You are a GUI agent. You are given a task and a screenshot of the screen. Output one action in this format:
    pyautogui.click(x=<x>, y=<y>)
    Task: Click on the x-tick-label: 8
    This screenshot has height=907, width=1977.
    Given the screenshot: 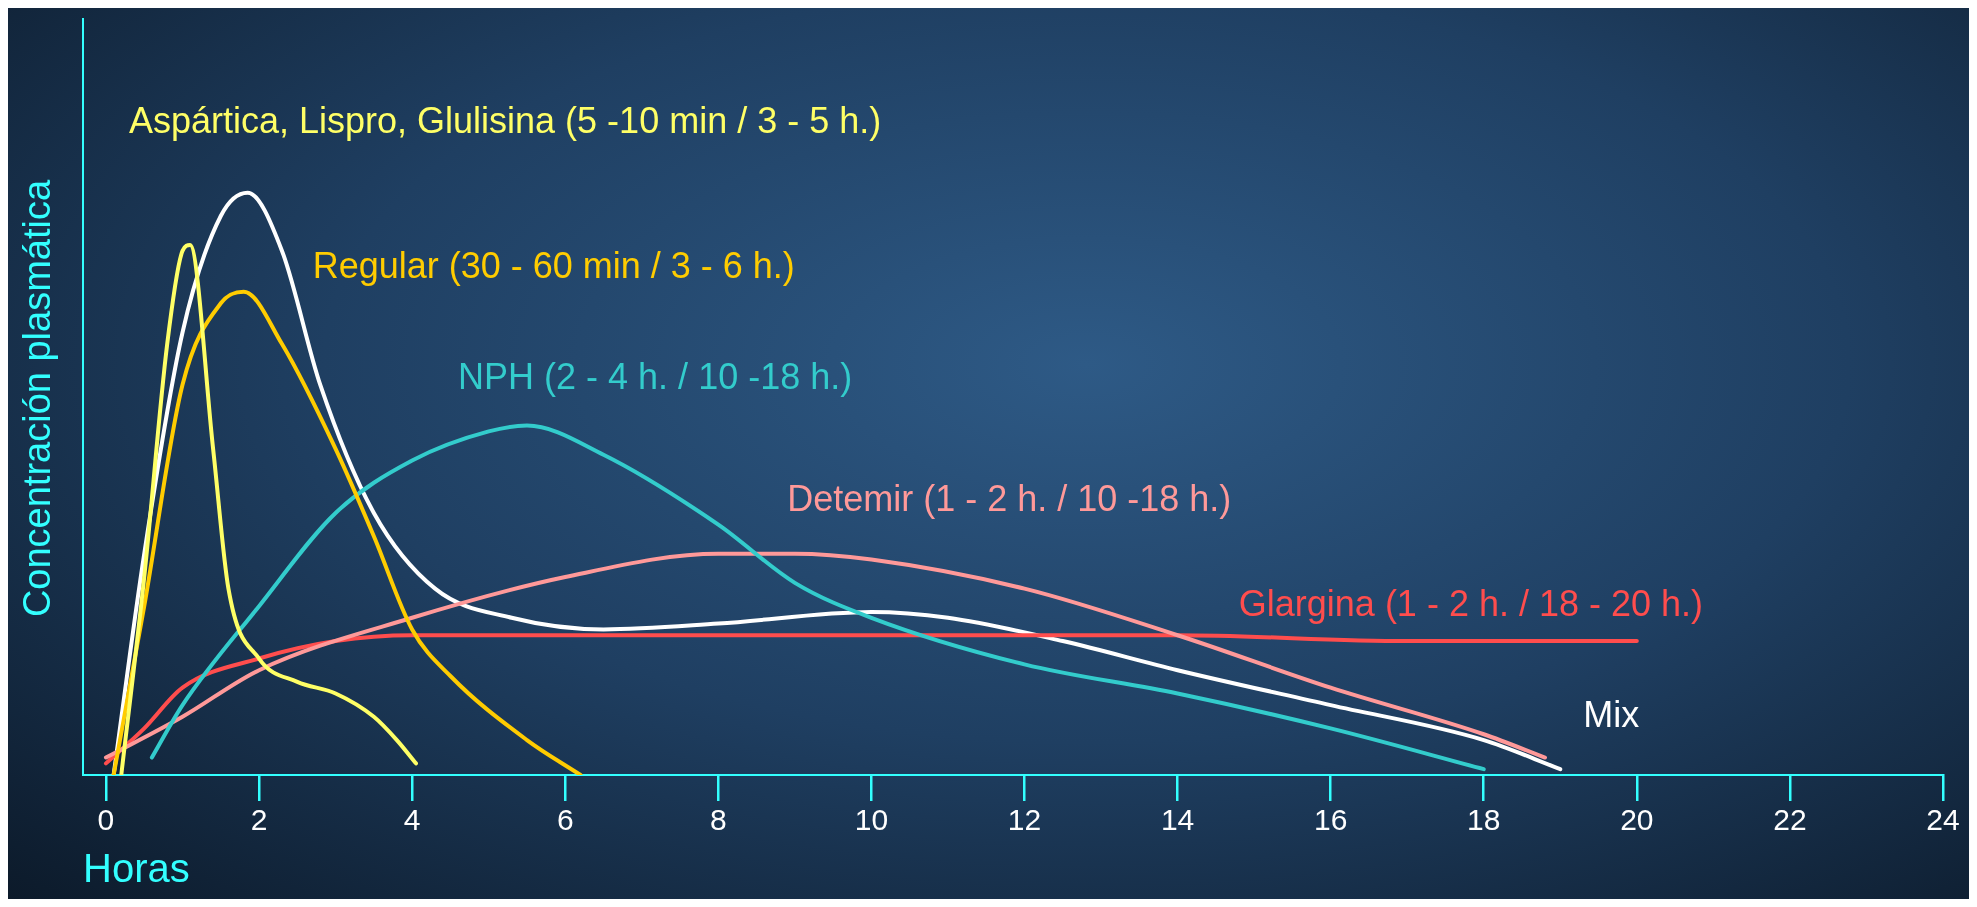 What is the action you would take?
    pyautogui.click(x=718, y=820)
    